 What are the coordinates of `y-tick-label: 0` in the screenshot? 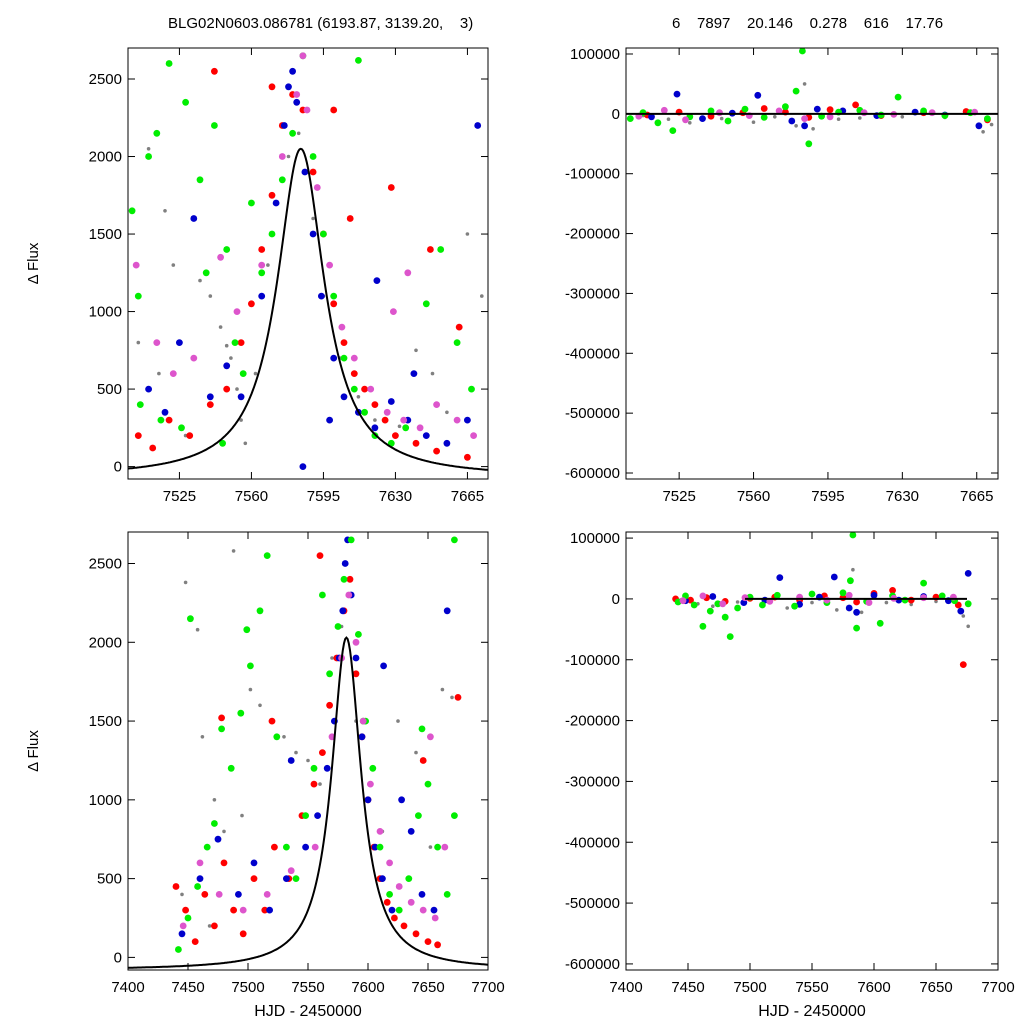 It's located at (118, 467).